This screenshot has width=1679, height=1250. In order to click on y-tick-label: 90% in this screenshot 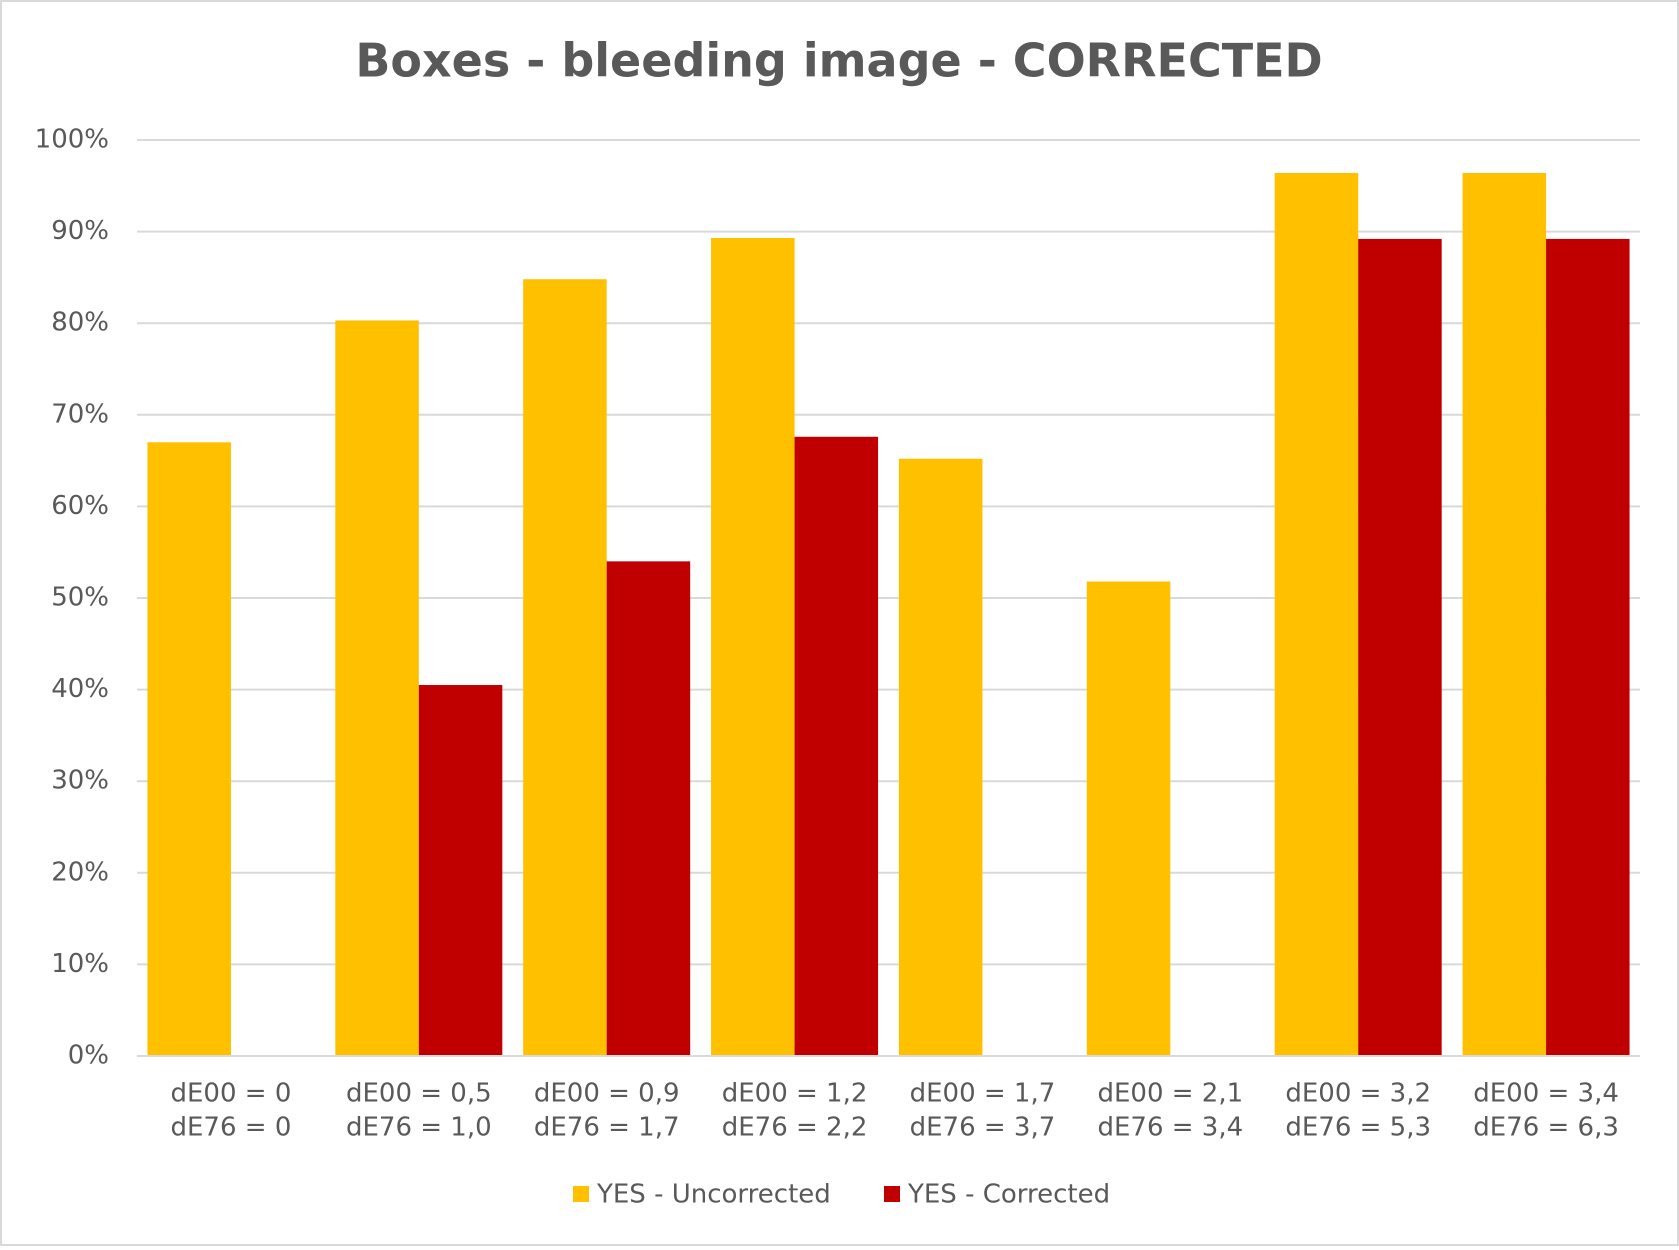, I will do `click(80, 231)`.